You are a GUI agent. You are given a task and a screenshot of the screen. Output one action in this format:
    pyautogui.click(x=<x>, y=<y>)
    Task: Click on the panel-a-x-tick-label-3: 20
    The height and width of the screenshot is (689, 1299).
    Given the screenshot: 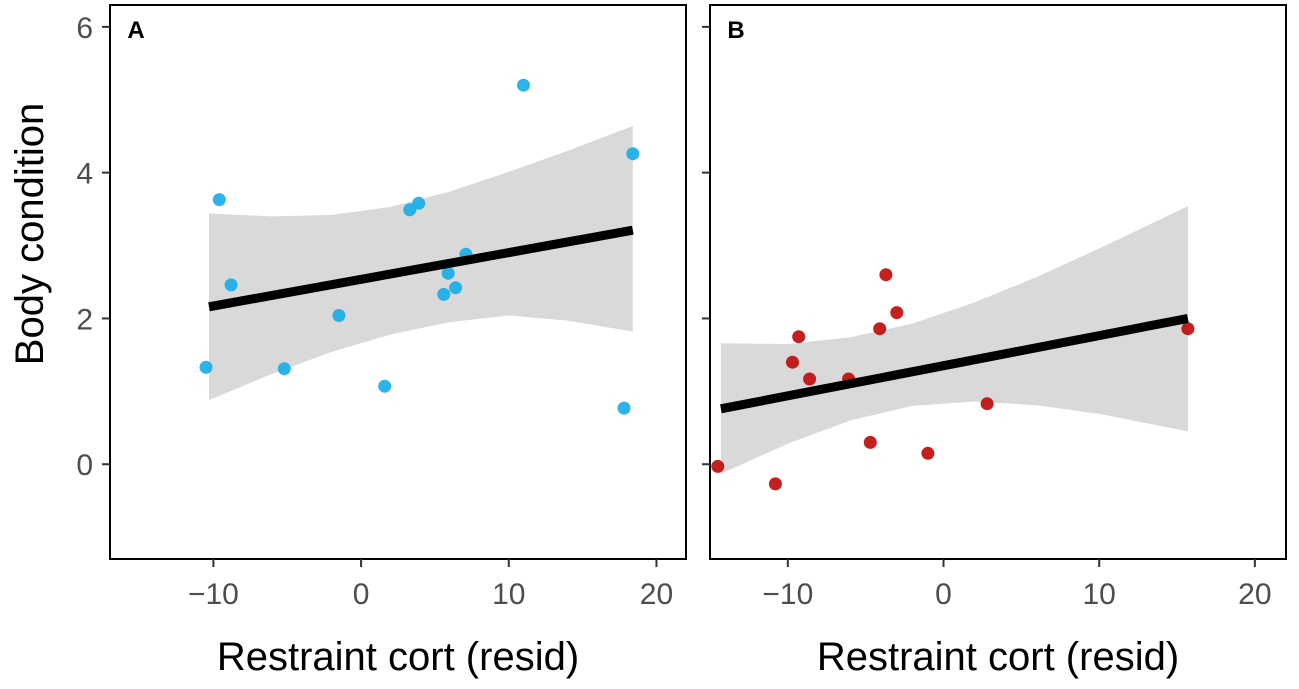 What is the action you would take?
    pyautogui.click(x=656, y=594)
    